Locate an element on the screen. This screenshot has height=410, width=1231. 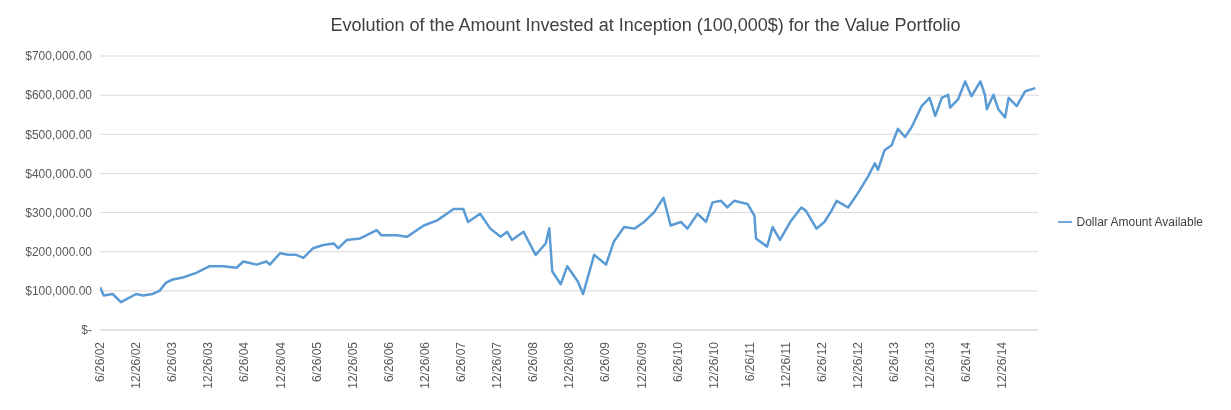
x-tick-label: 6/26/14 is located at coordinates (966, 362).